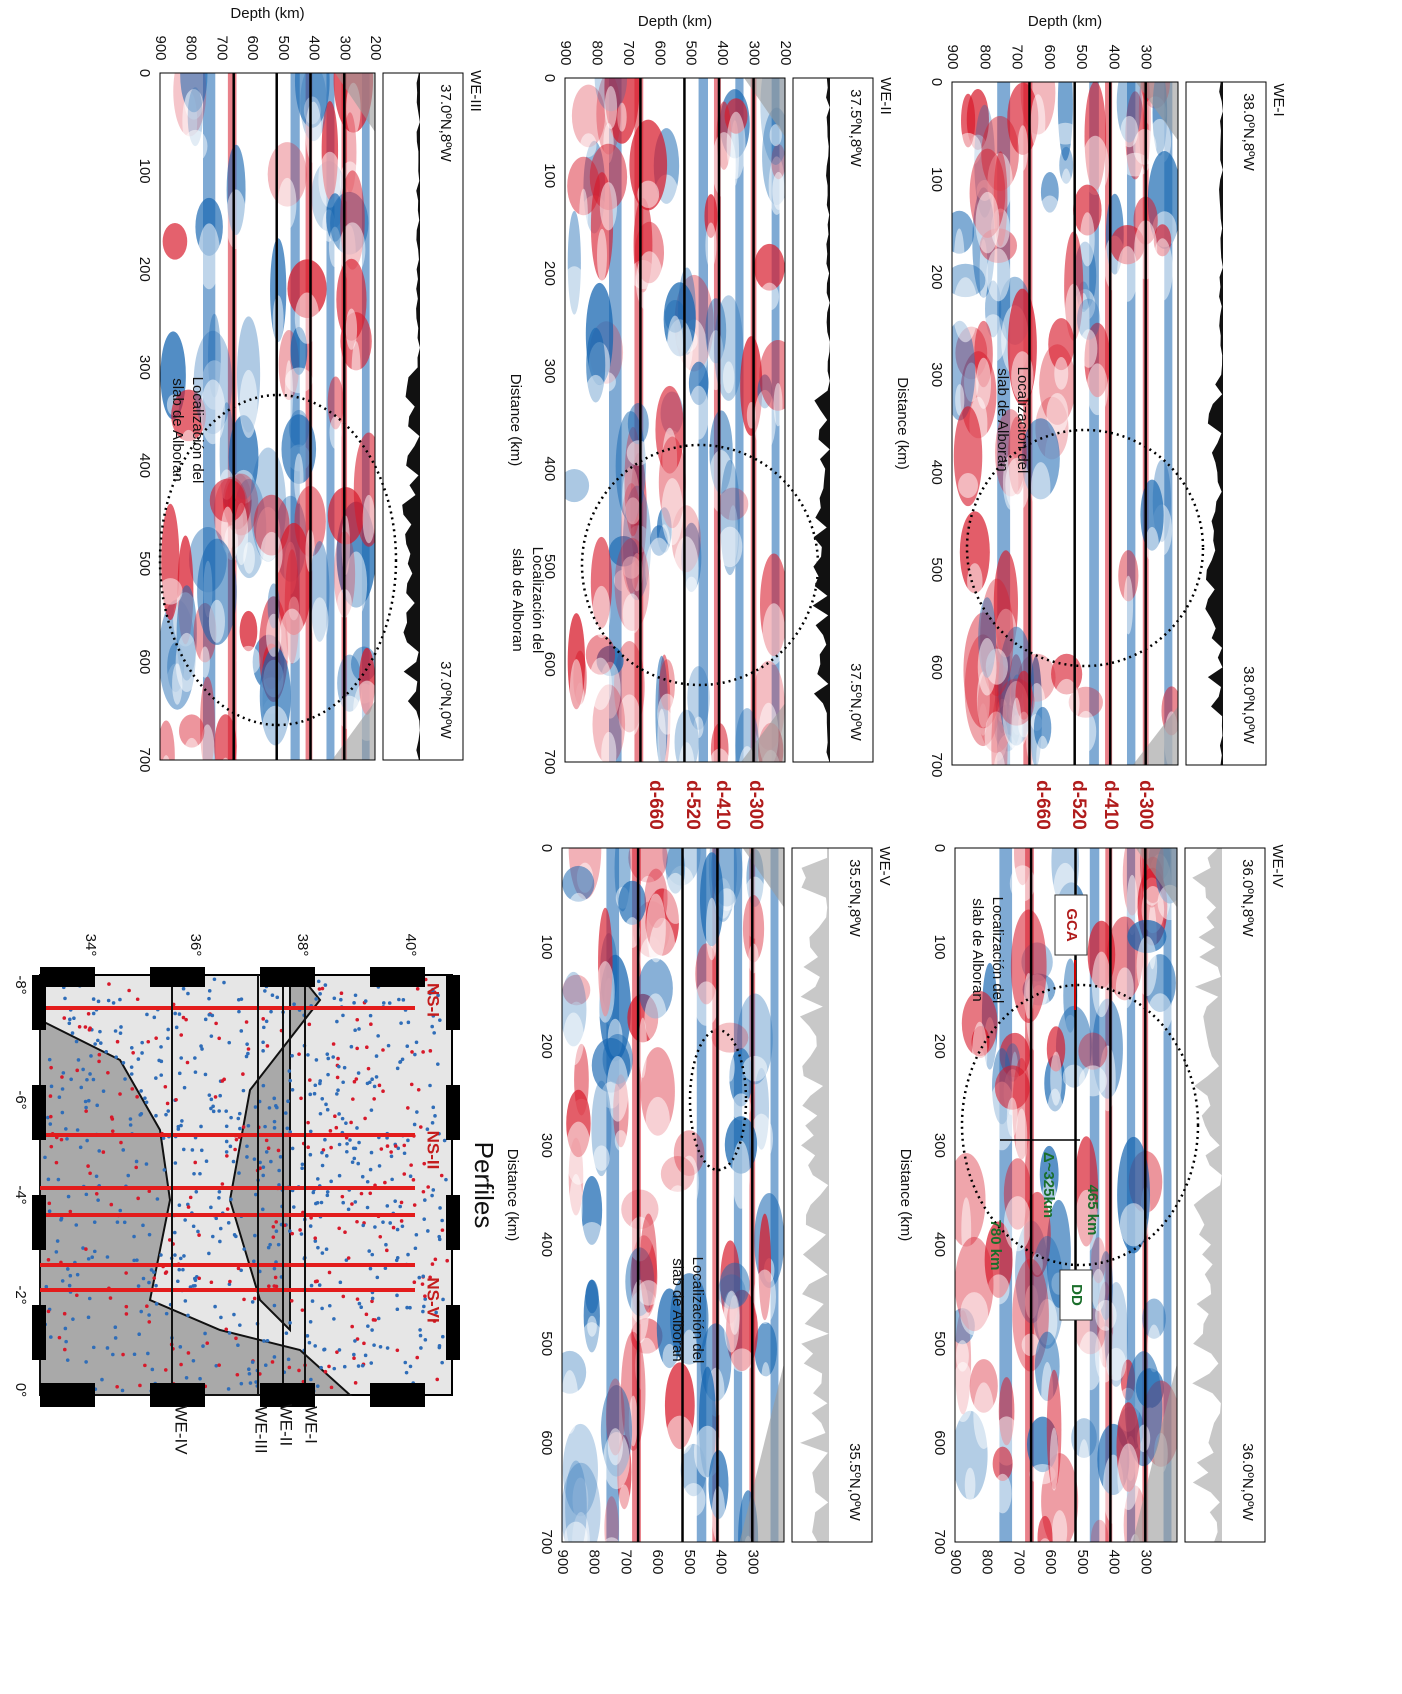  Describe the element at coordinates (1156, 878) in the screenshot. I see `masked-zone` at that location.